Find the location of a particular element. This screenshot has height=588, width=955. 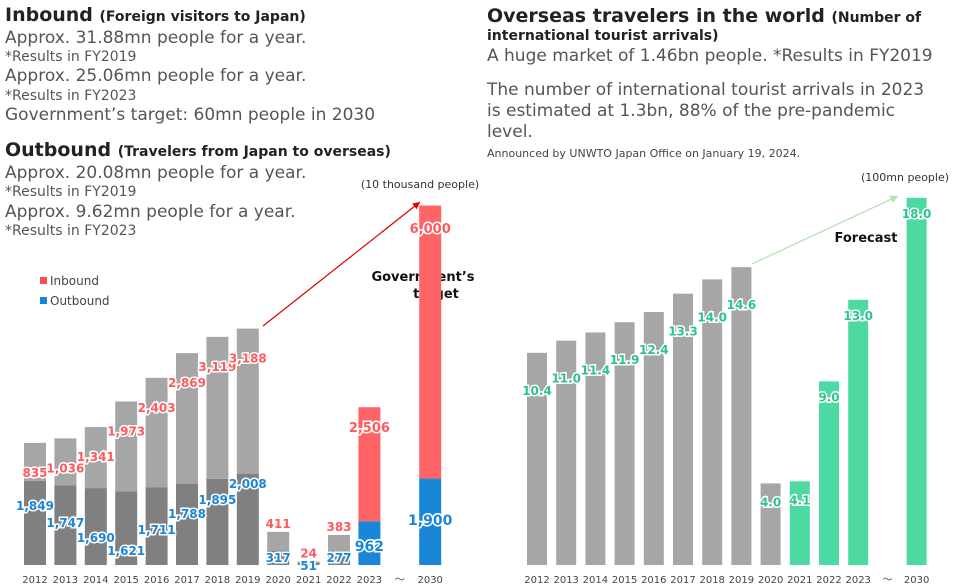

outbound-data-label: 2,008 is located at coordinates (248, 484).